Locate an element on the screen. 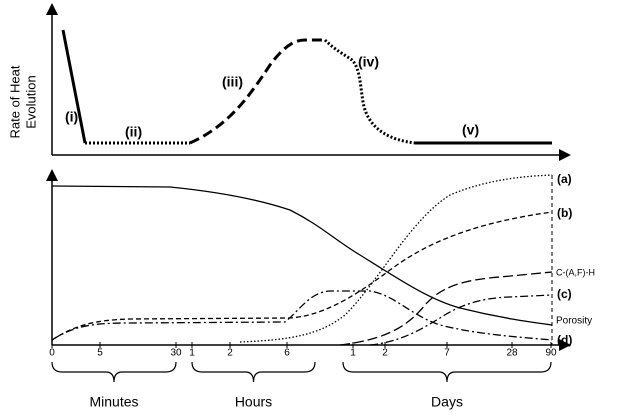 This screenshot has height=418, width=629. curve-c is located at coordinates (461, 320).